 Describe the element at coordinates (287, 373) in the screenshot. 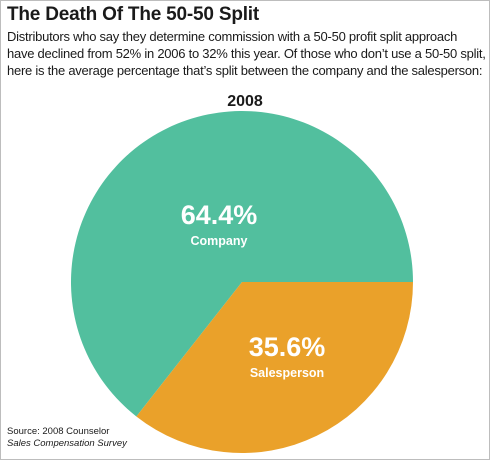

I see `slice-category-label: Salesperson` at that location.